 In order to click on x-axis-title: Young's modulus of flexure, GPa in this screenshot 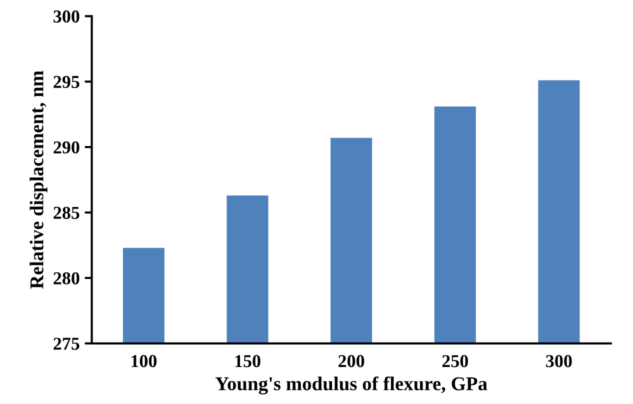, I will do `click(351, 385)`.